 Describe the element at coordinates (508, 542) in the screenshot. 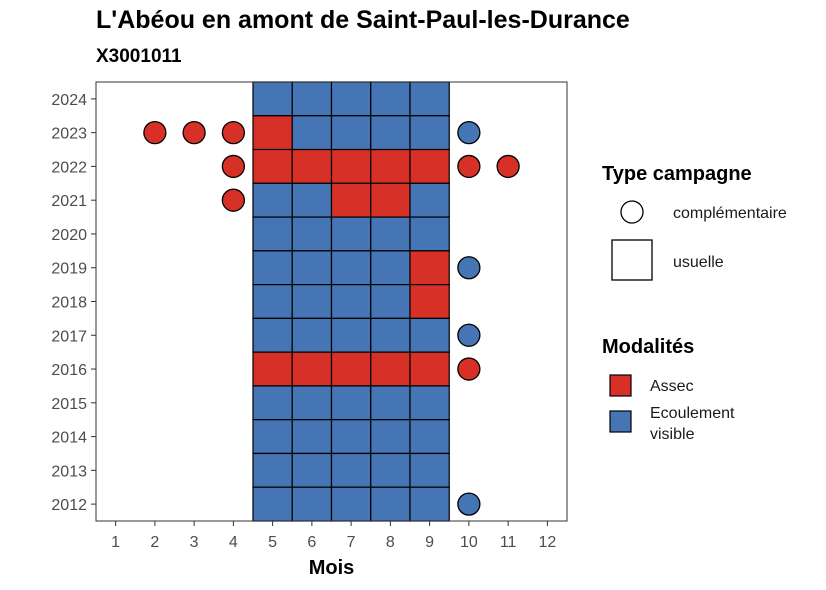

I see `x-tick-label-11: 11` at that location.